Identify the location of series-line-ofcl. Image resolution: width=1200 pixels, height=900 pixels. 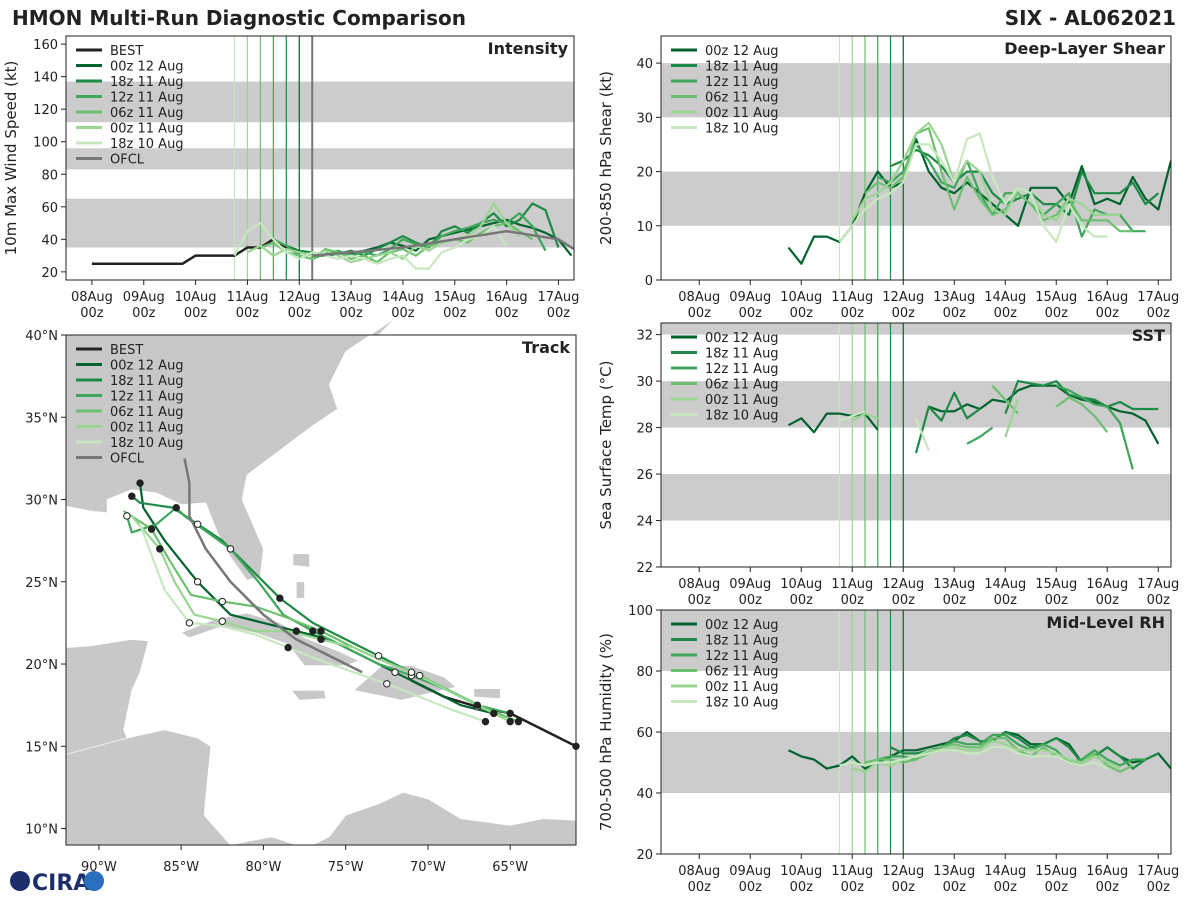
(443, 243).